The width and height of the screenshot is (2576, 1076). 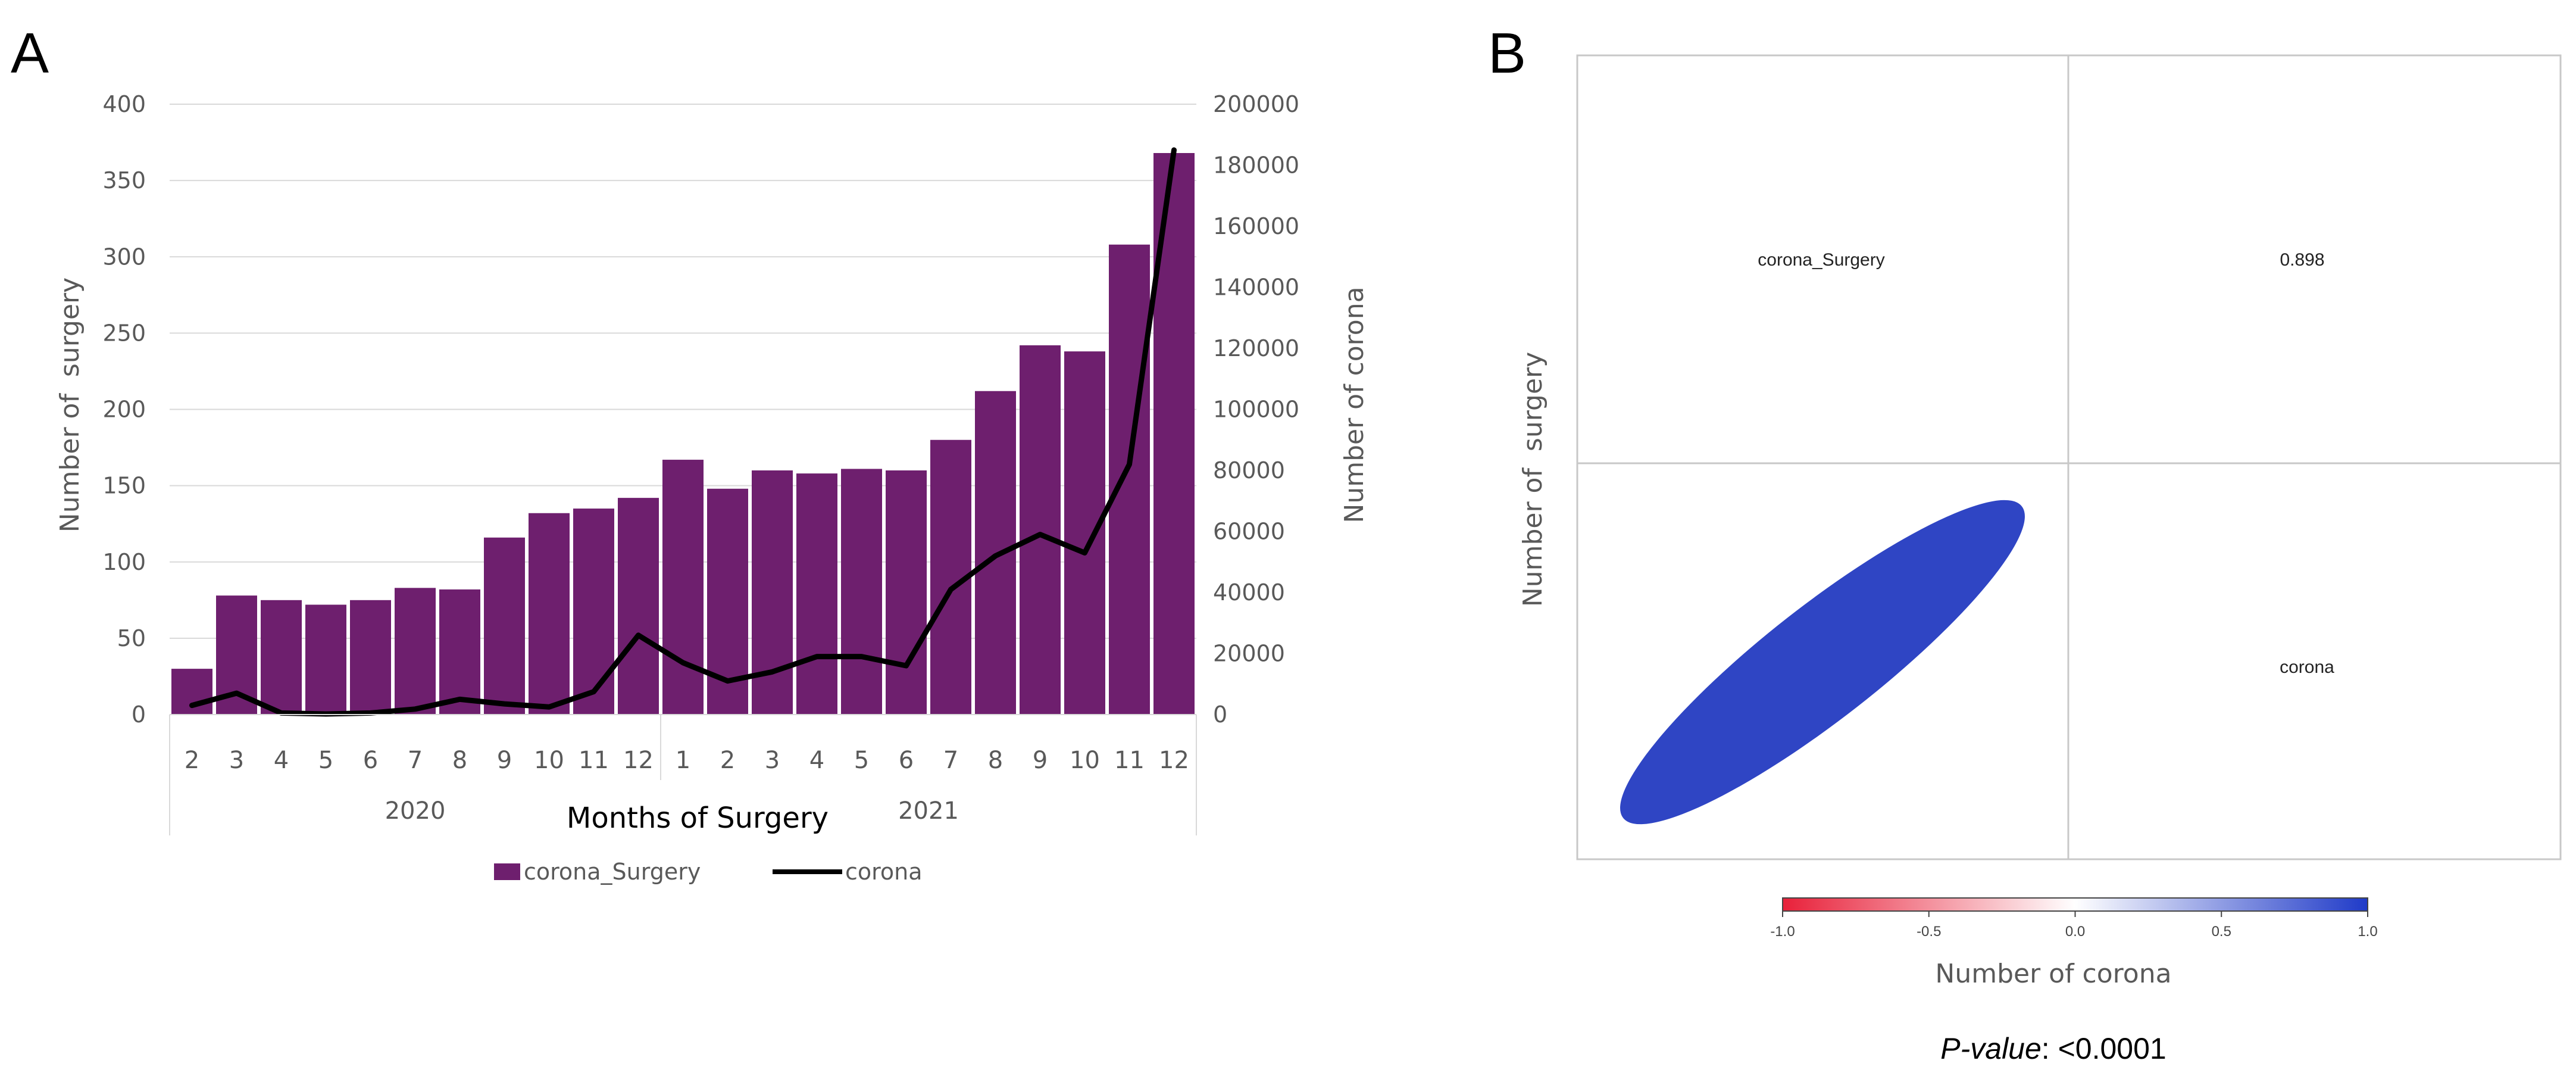 I want to click on legend-swatch-corona-surgery, so click(x=507, y=872).